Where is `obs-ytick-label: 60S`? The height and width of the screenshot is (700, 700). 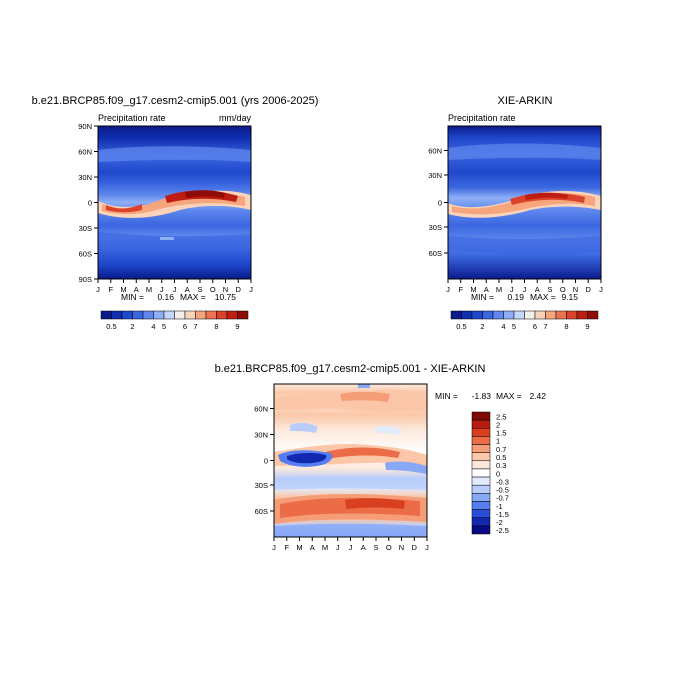
obs-ytick-label: 60S is located at coordinates (435, 253).